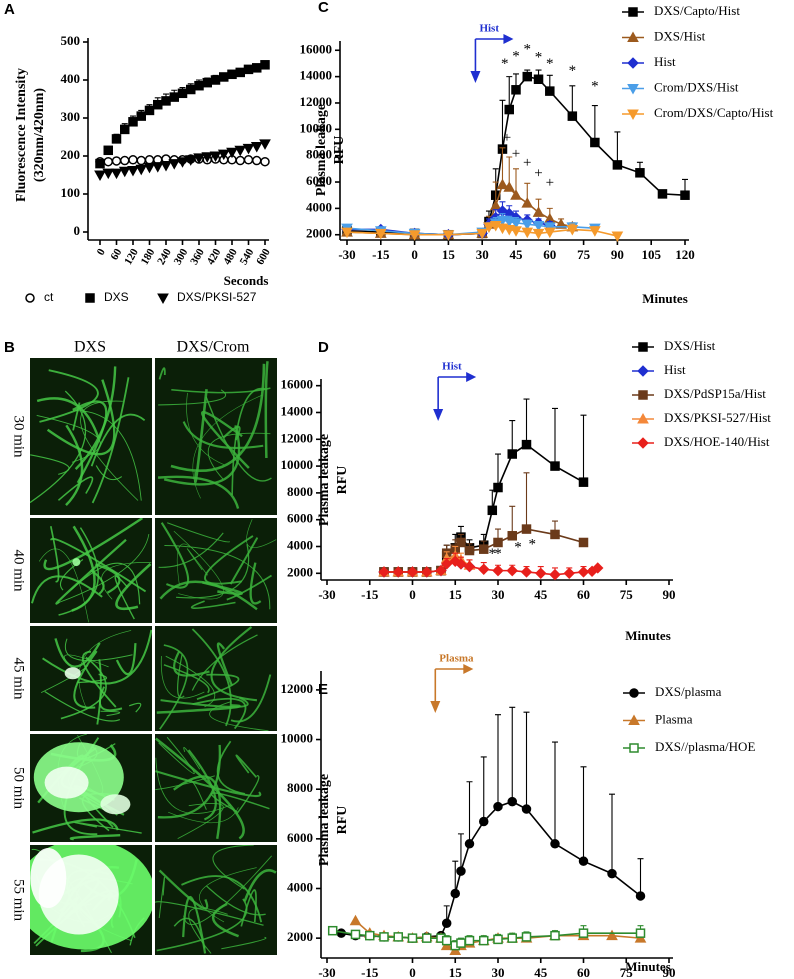 The height and width of the screenshot is (979, 794). Describe the element at coordinates (648, 966) in the screenshot. I see `x-axis-title: Minutes` at that location.